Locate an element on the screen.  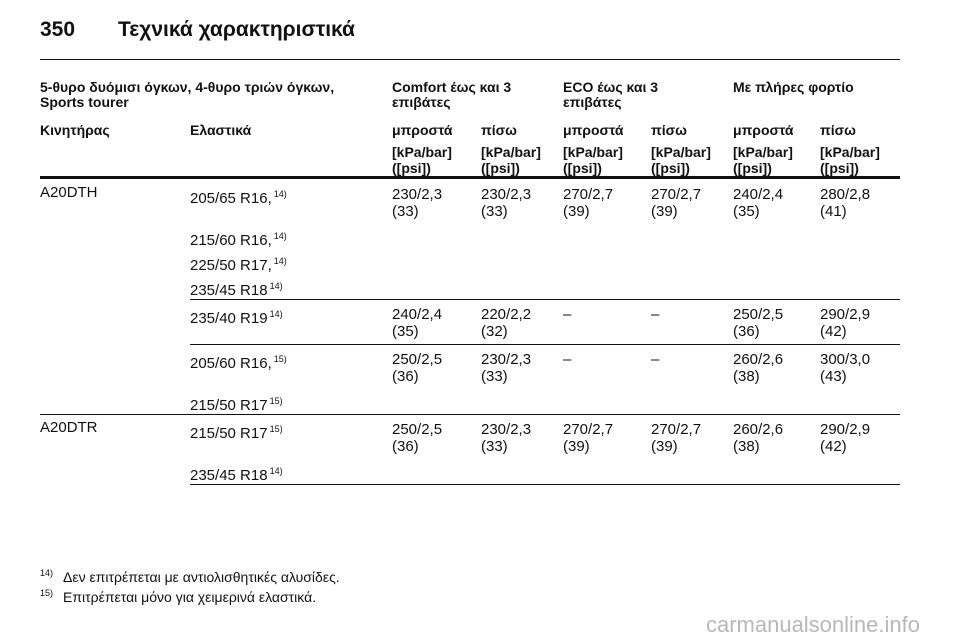
tire-size: 235/45 R18 is located at coordinates (229, 290).